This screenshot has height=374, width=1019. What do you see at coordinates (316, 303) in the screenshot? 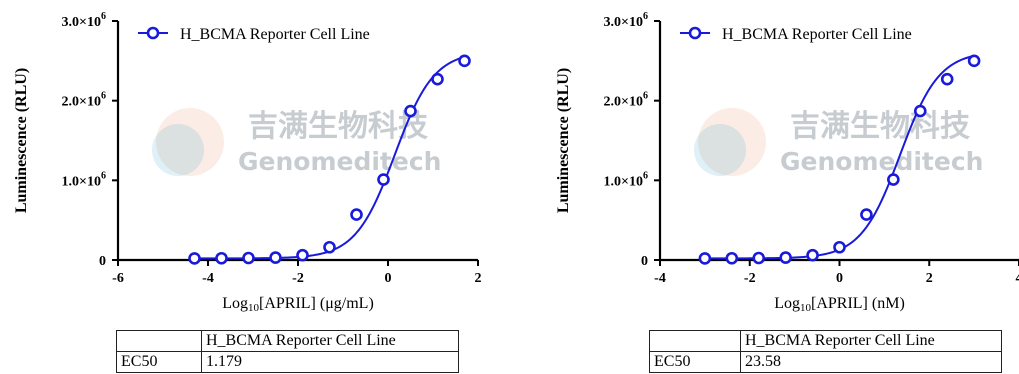
I see `x-axis-title-suffix: [APRIL] (μg/mL)` at bounding box center [316, 303].